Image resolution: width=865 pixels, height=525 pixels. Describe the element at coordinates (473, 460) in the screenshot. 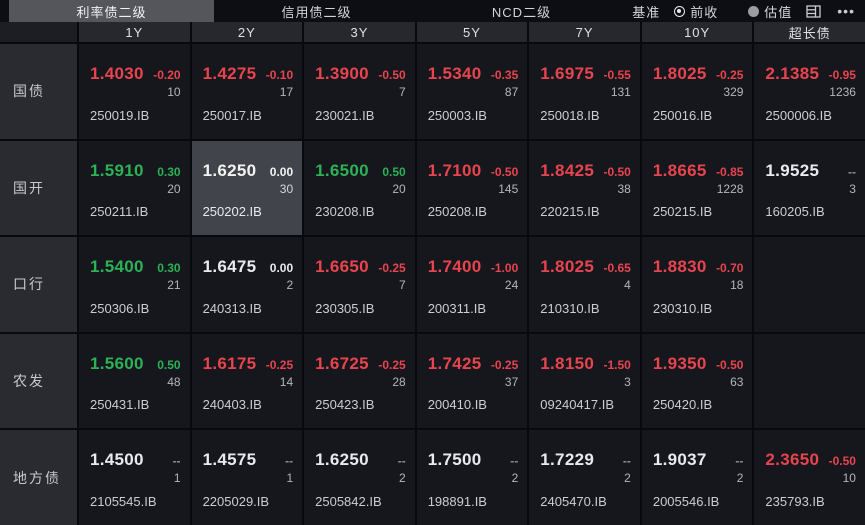

I see `quote-top: 1.7500 --` at that location.